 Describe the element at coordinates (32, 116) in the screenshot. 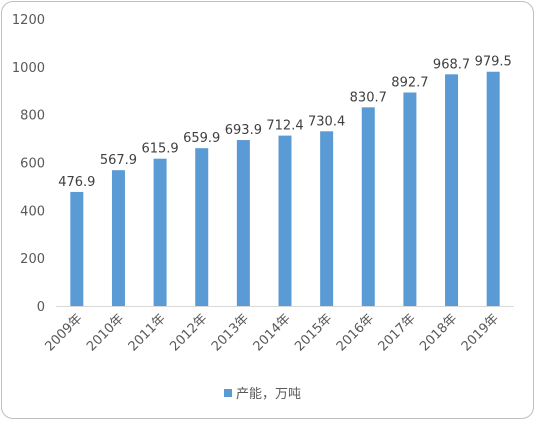

I see `y-tick-label: 800` at that location.